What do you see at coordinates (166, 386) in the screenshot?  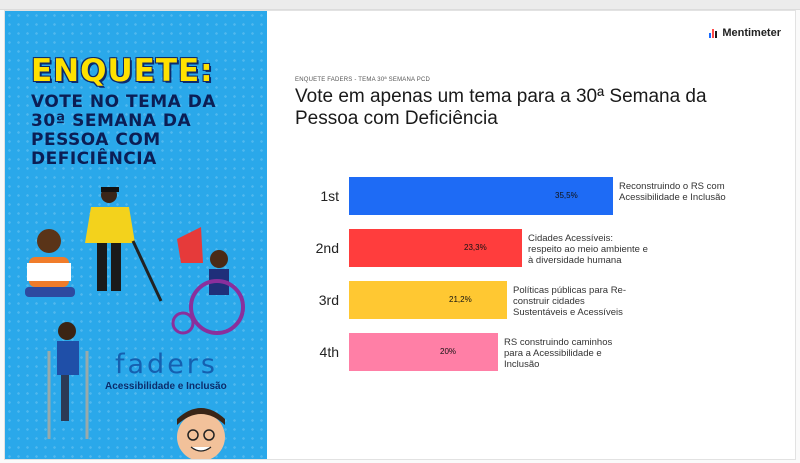 I see `faders-tagline: Acessibilidade e Inclusão` at bounding box center [166, 386].